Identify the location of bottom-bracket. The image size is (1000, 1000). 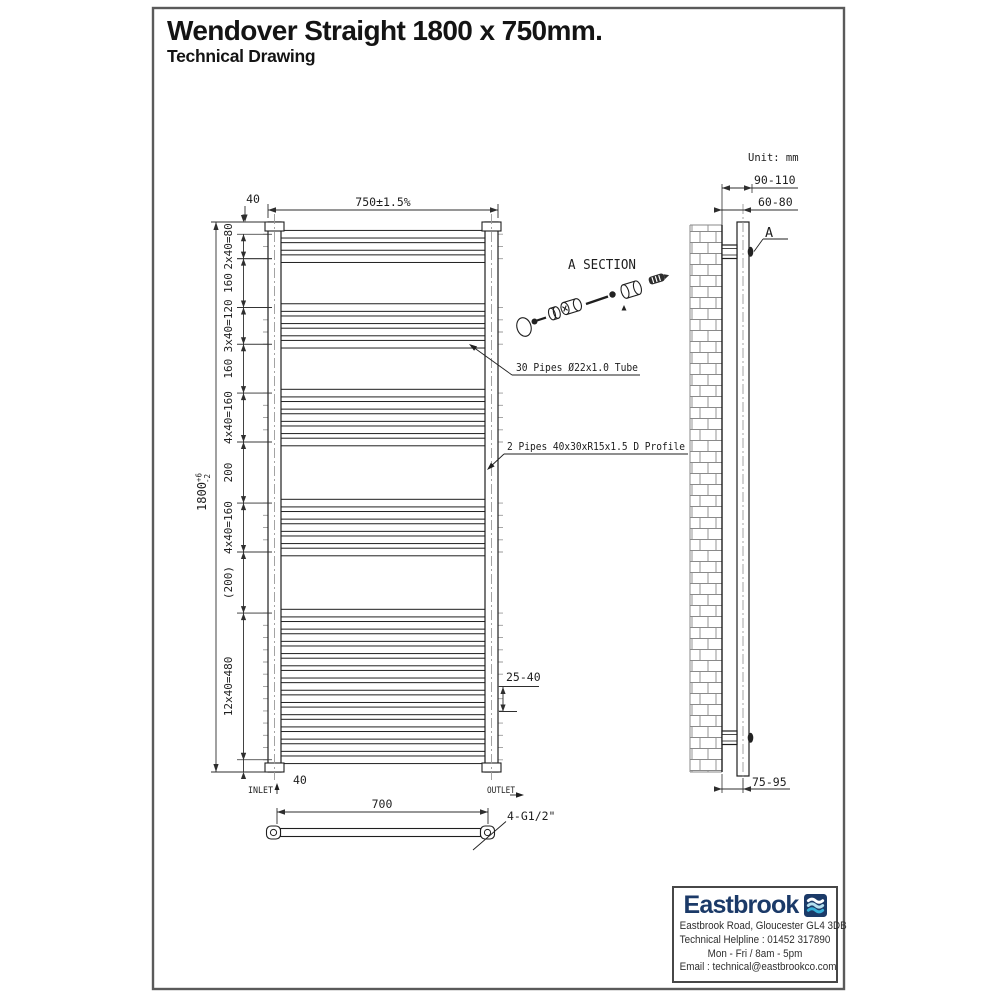
(729, 738).